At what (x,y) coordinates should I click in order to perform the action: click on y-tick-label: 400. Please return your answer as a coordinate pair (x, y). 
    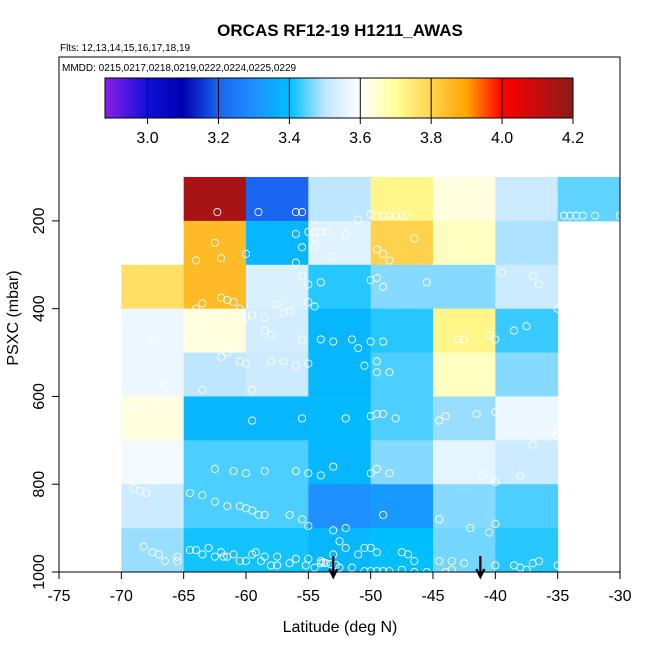
    Looking at the image, I should click on (39, 308).